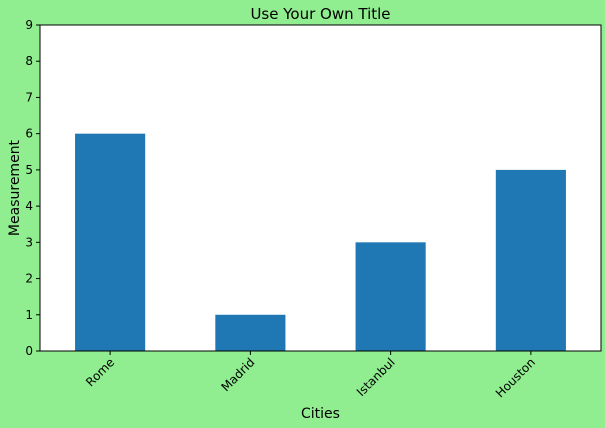 This screenshot has height=428, width=605. Describe the element at coordinates (320, 414) in the screenshot. I see `x-axis-title: Cities` at that location.